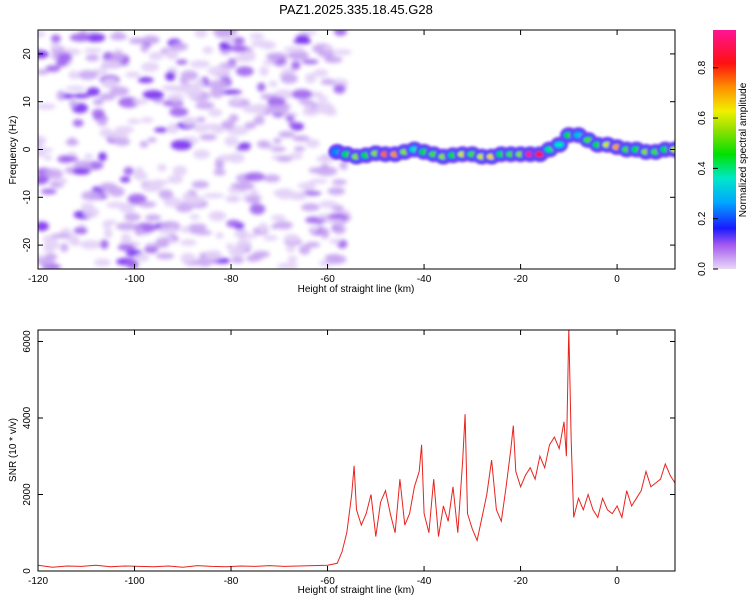 The image size is (750, 600). What do you see at coordinates (356, 289) in the screenshot?
I see `top-x-axis-label: Height of straight line (km)` at bounding box center [356, 289].